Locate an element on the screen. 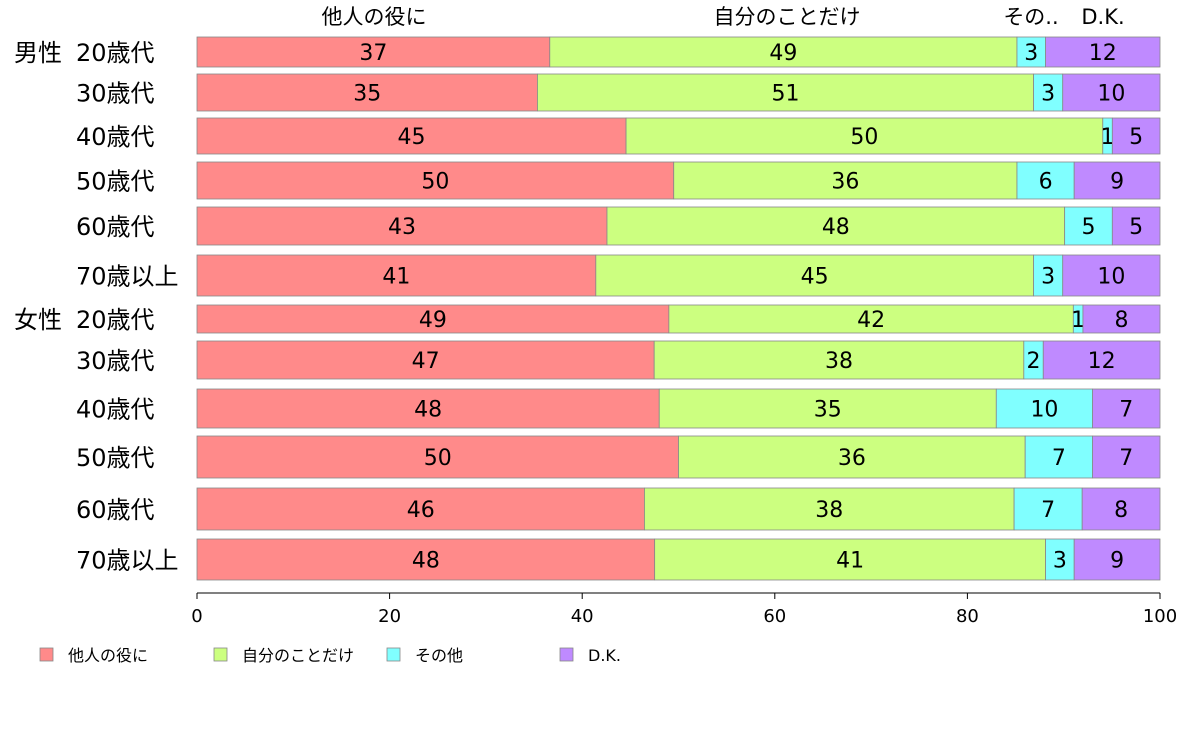  x-tick-label-4: 80 is located at coordinates (967, 616).